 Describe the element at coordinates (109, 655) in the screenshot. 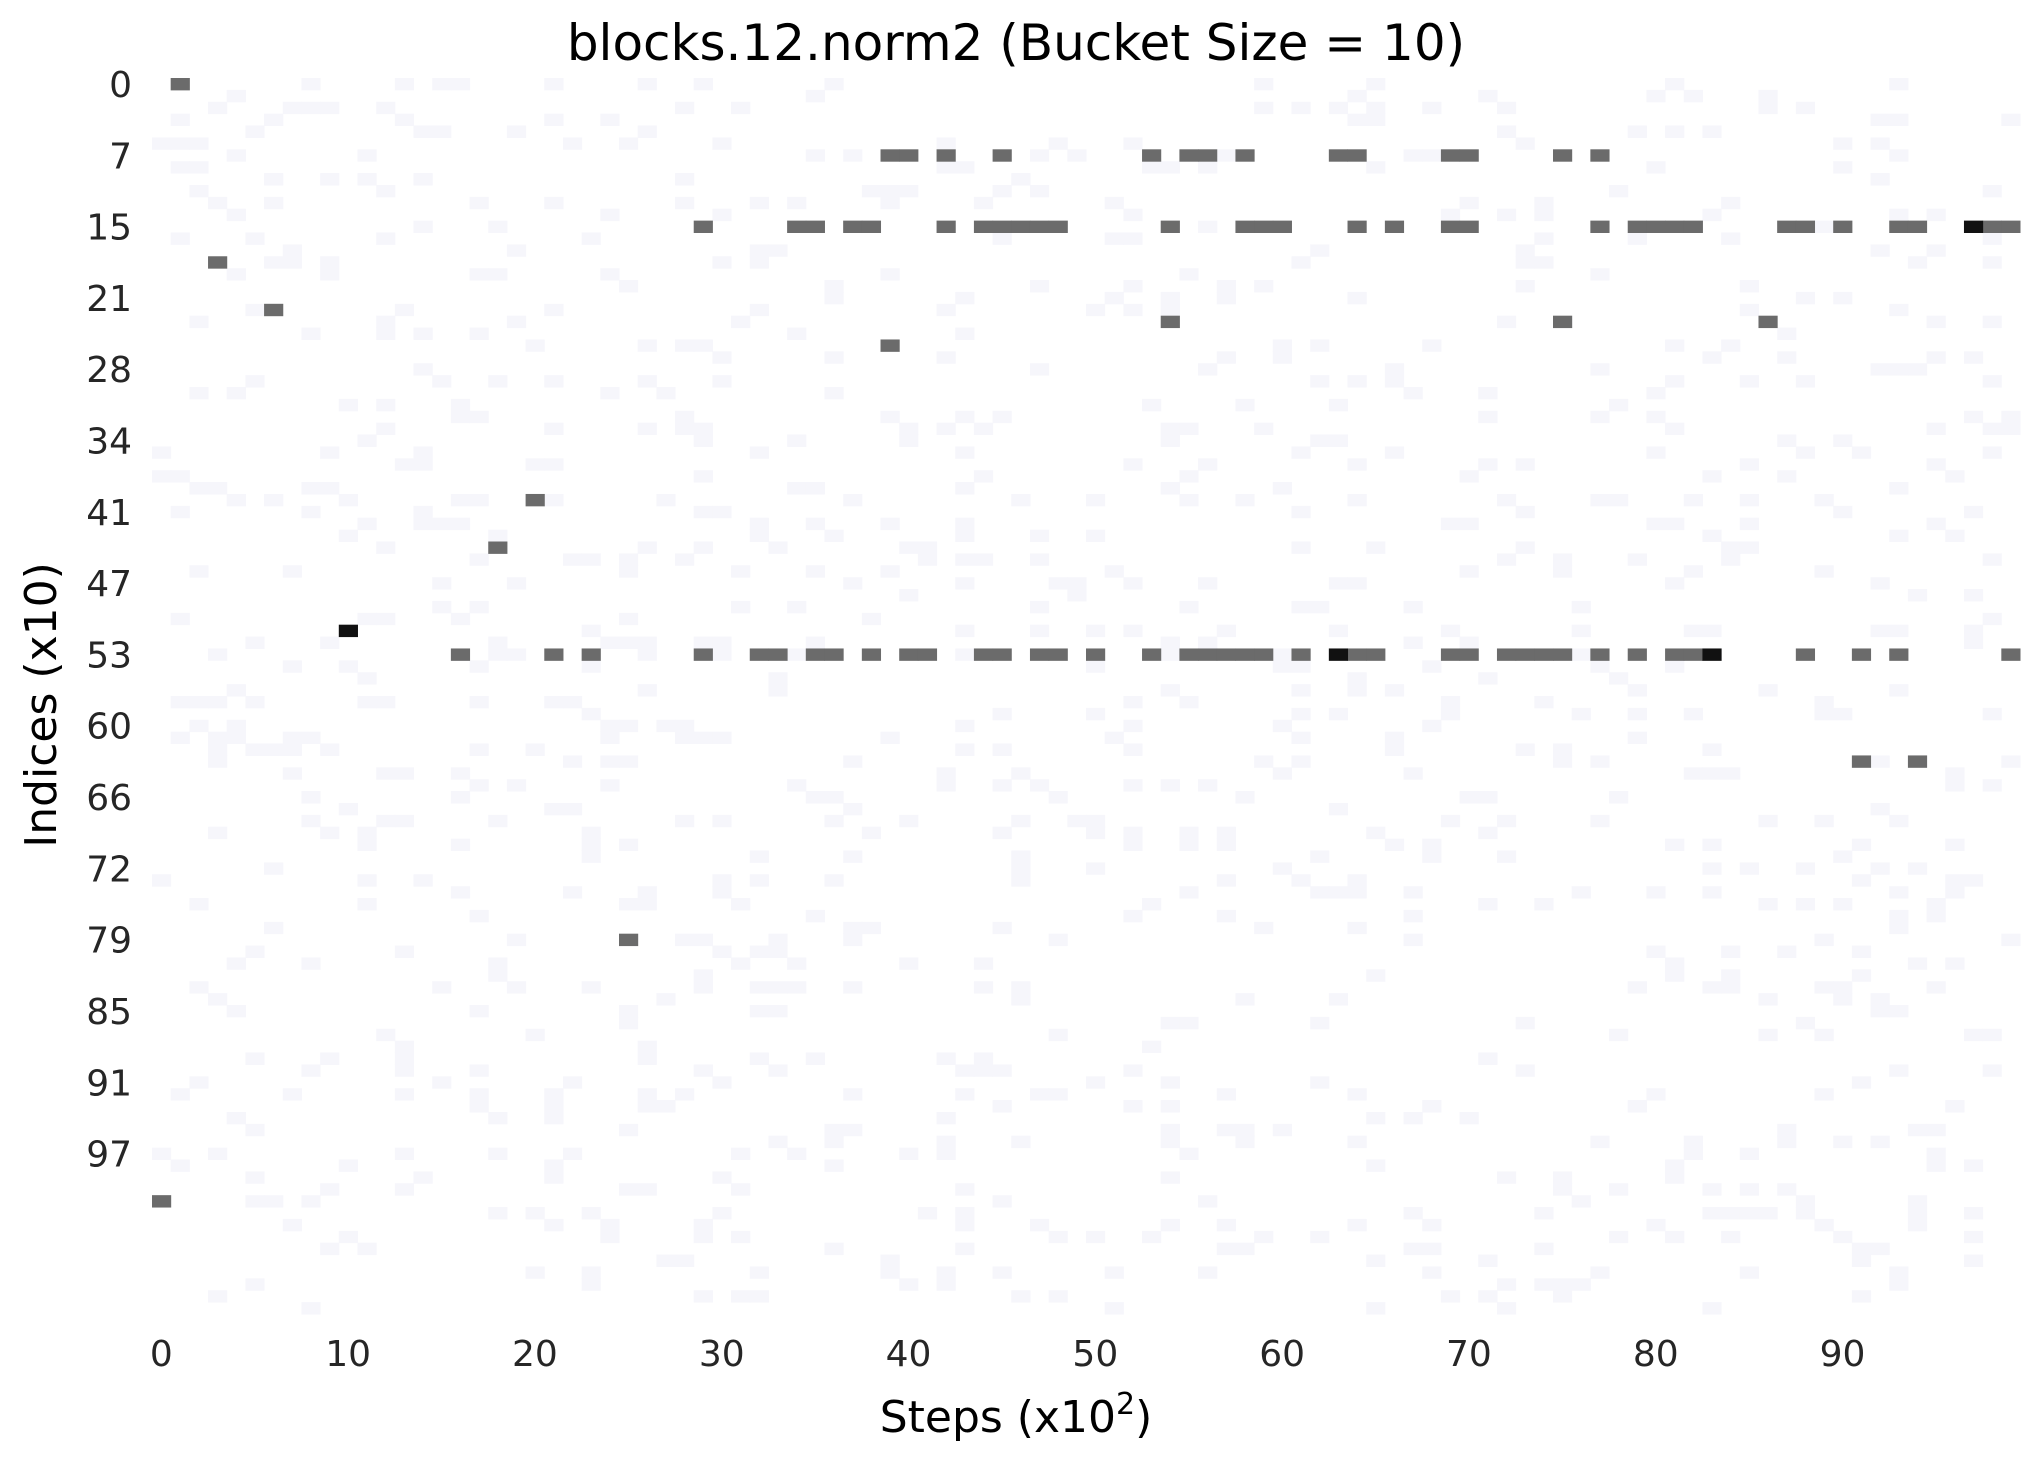

I see `y-tick-label: 53` at that location.